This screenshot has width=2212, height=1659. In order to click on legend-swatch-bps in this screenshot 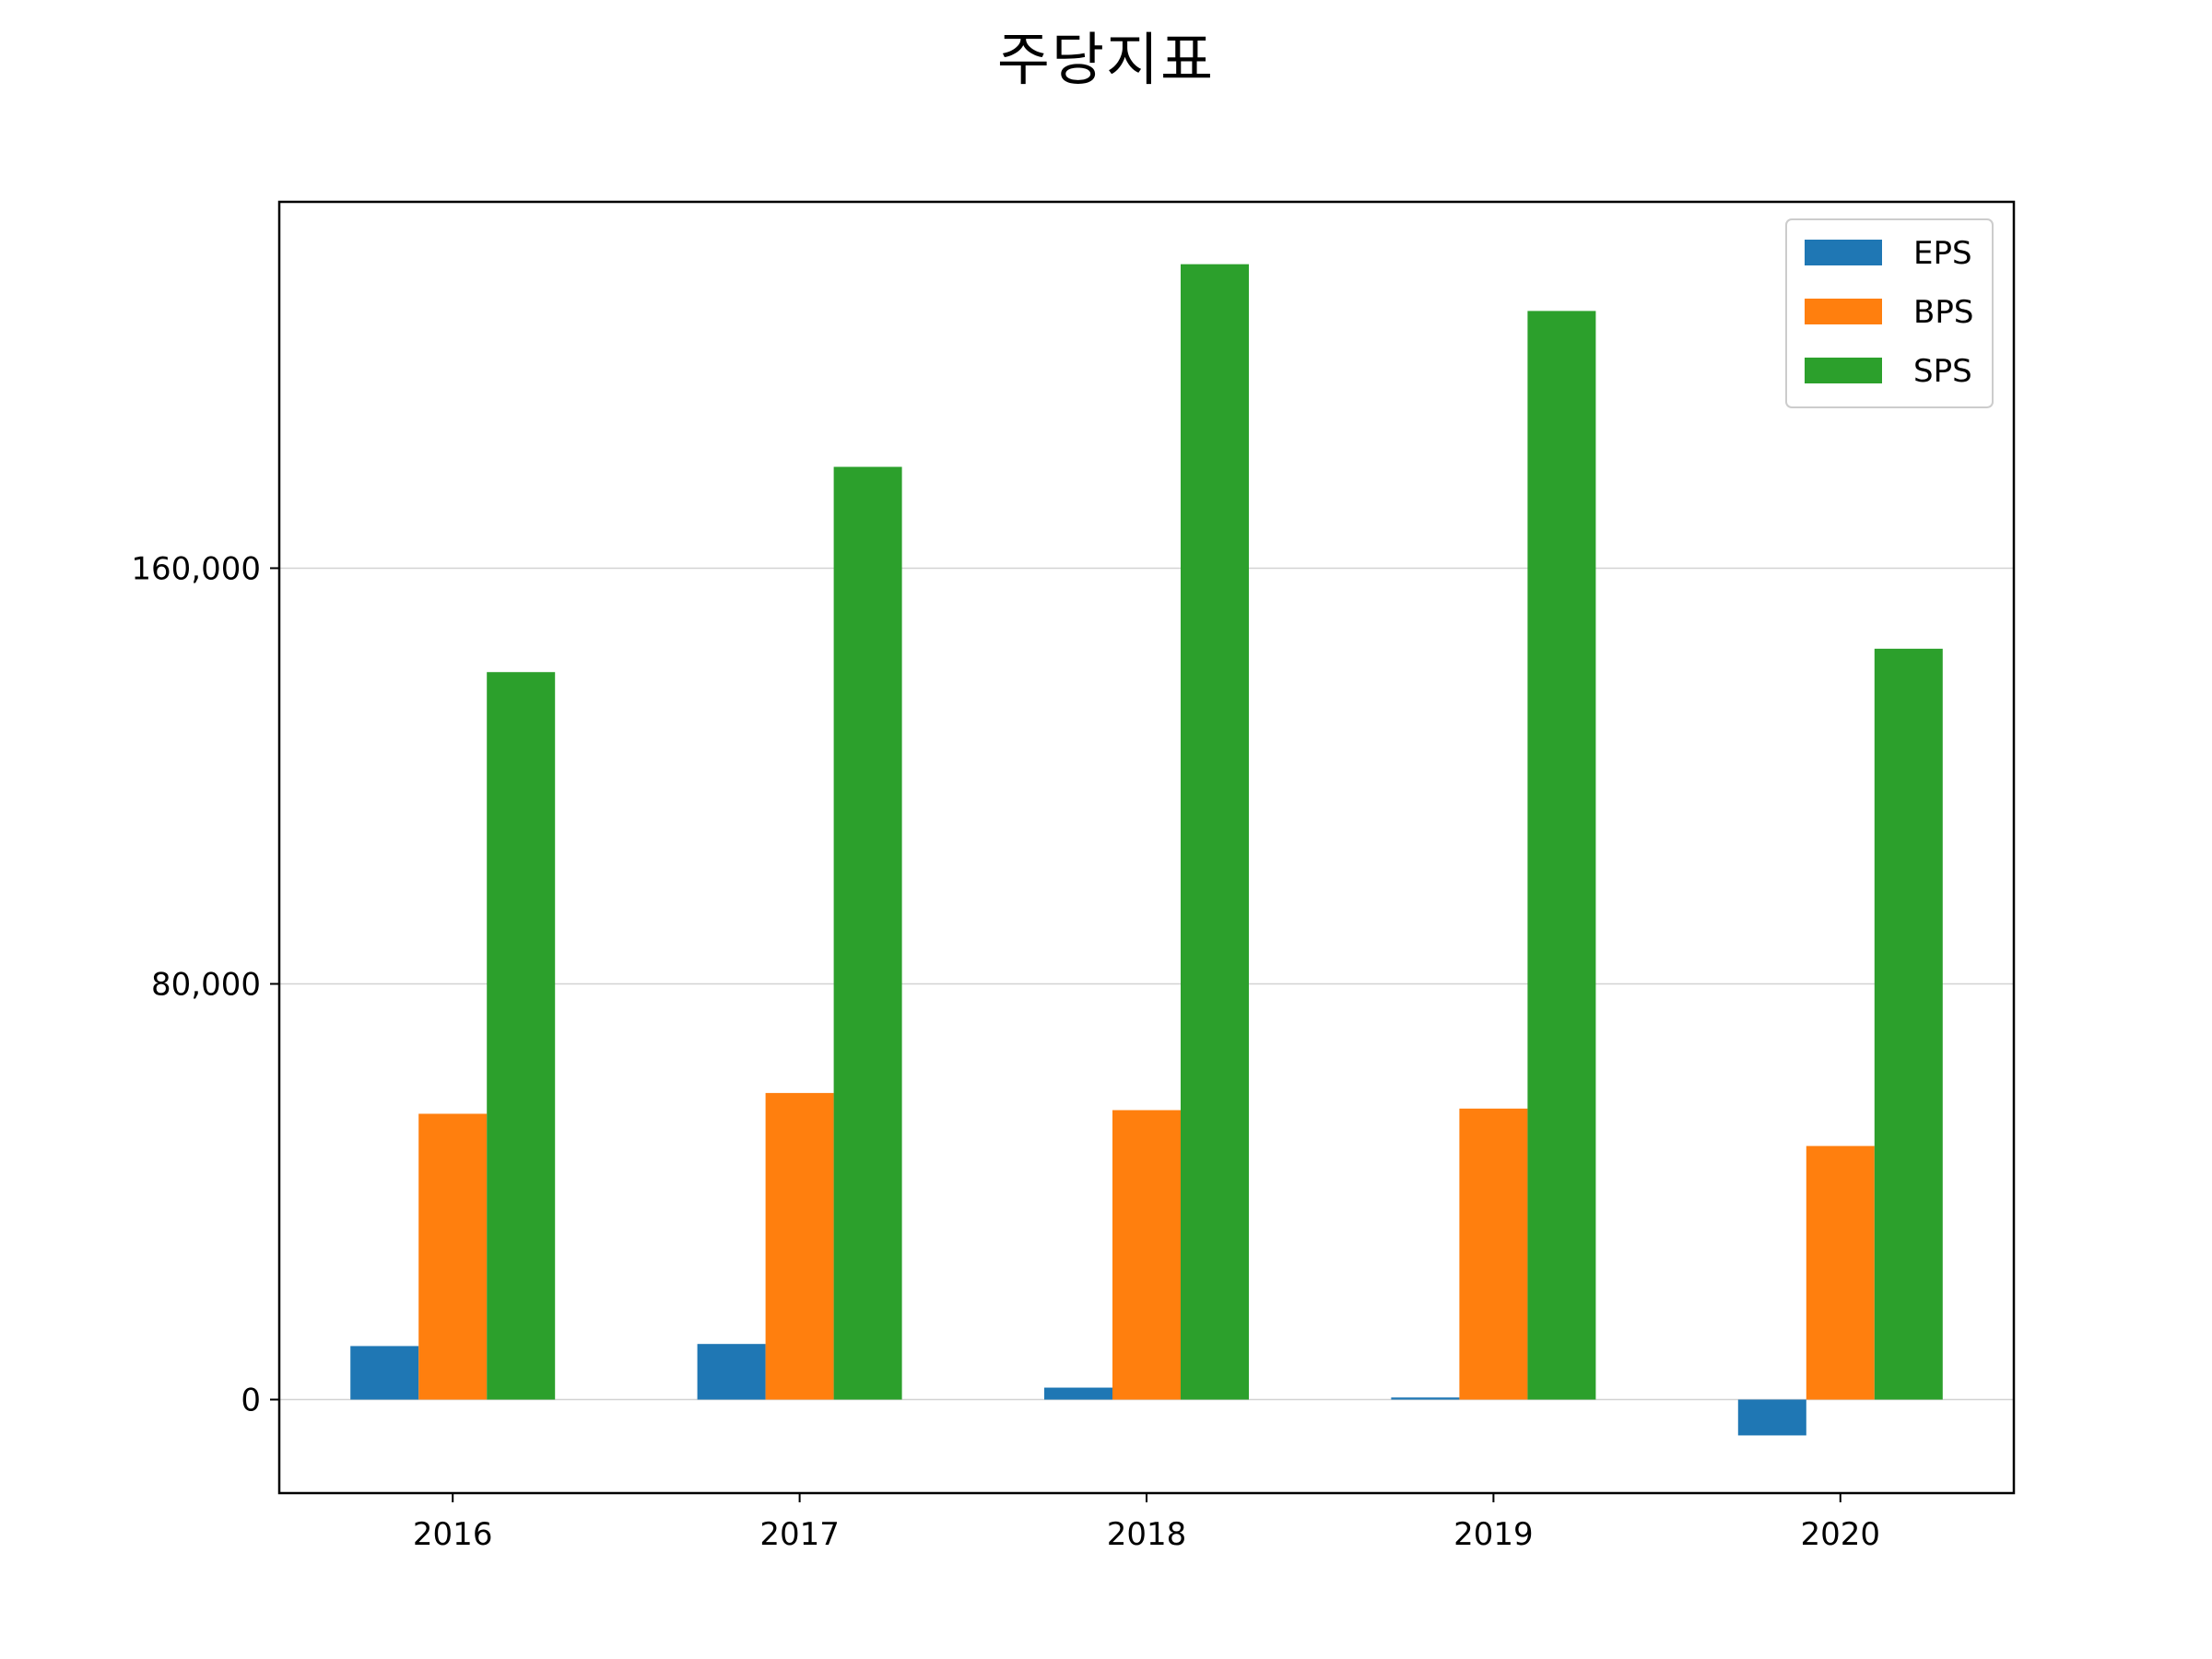, I will do `click(1843, 311)`.